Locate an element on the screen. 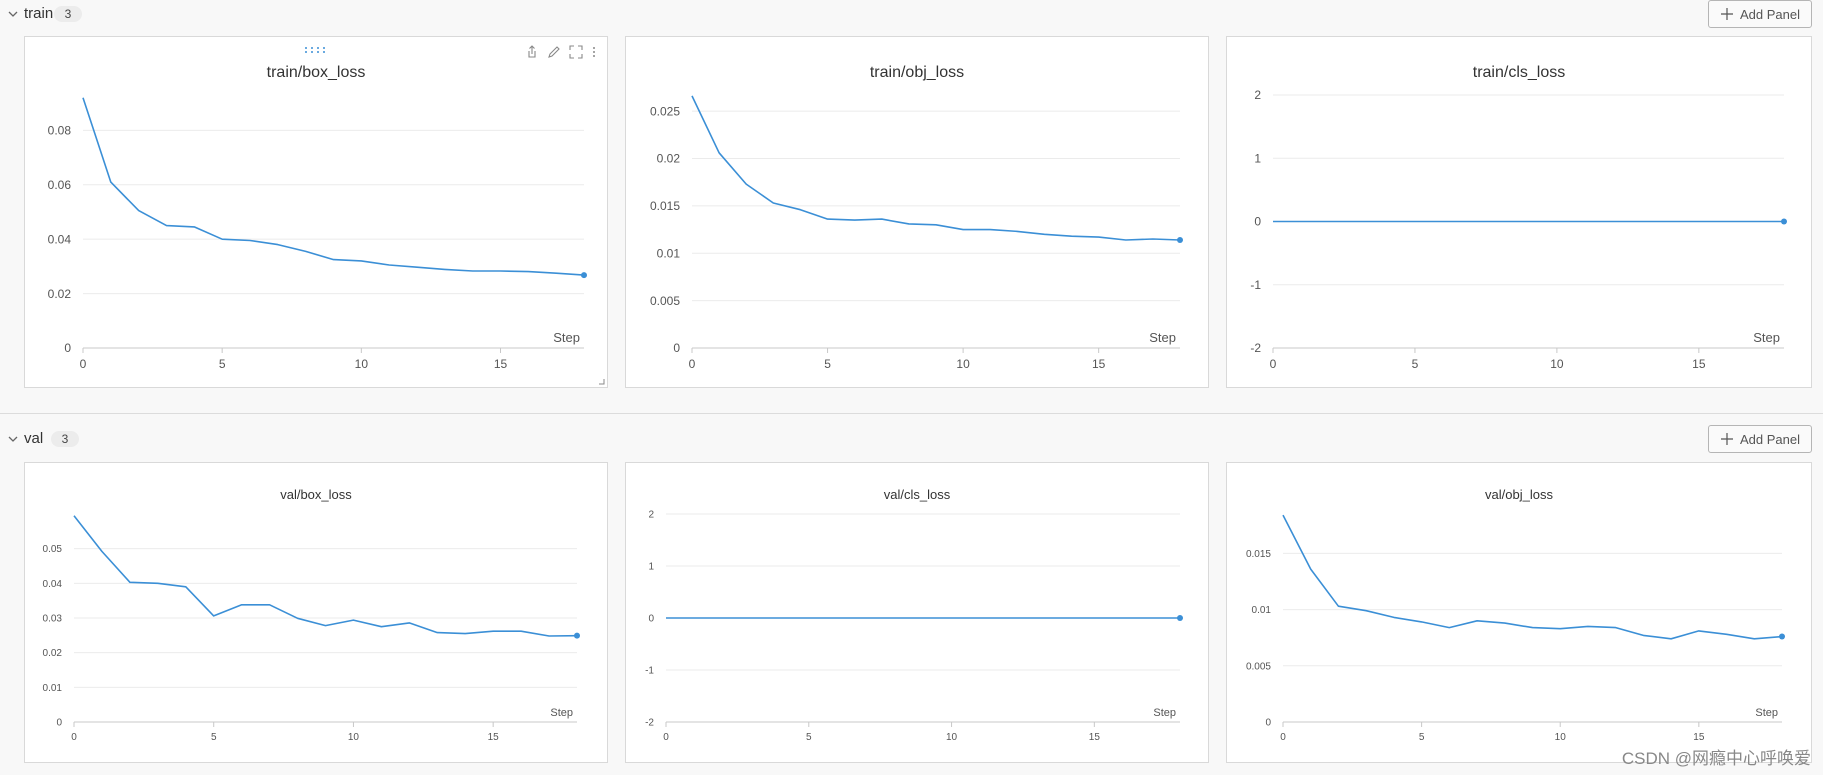 The height and width of the screenshot is (775, 1823). y-tick-label: 0.05 is located at coordinates (53, 549).